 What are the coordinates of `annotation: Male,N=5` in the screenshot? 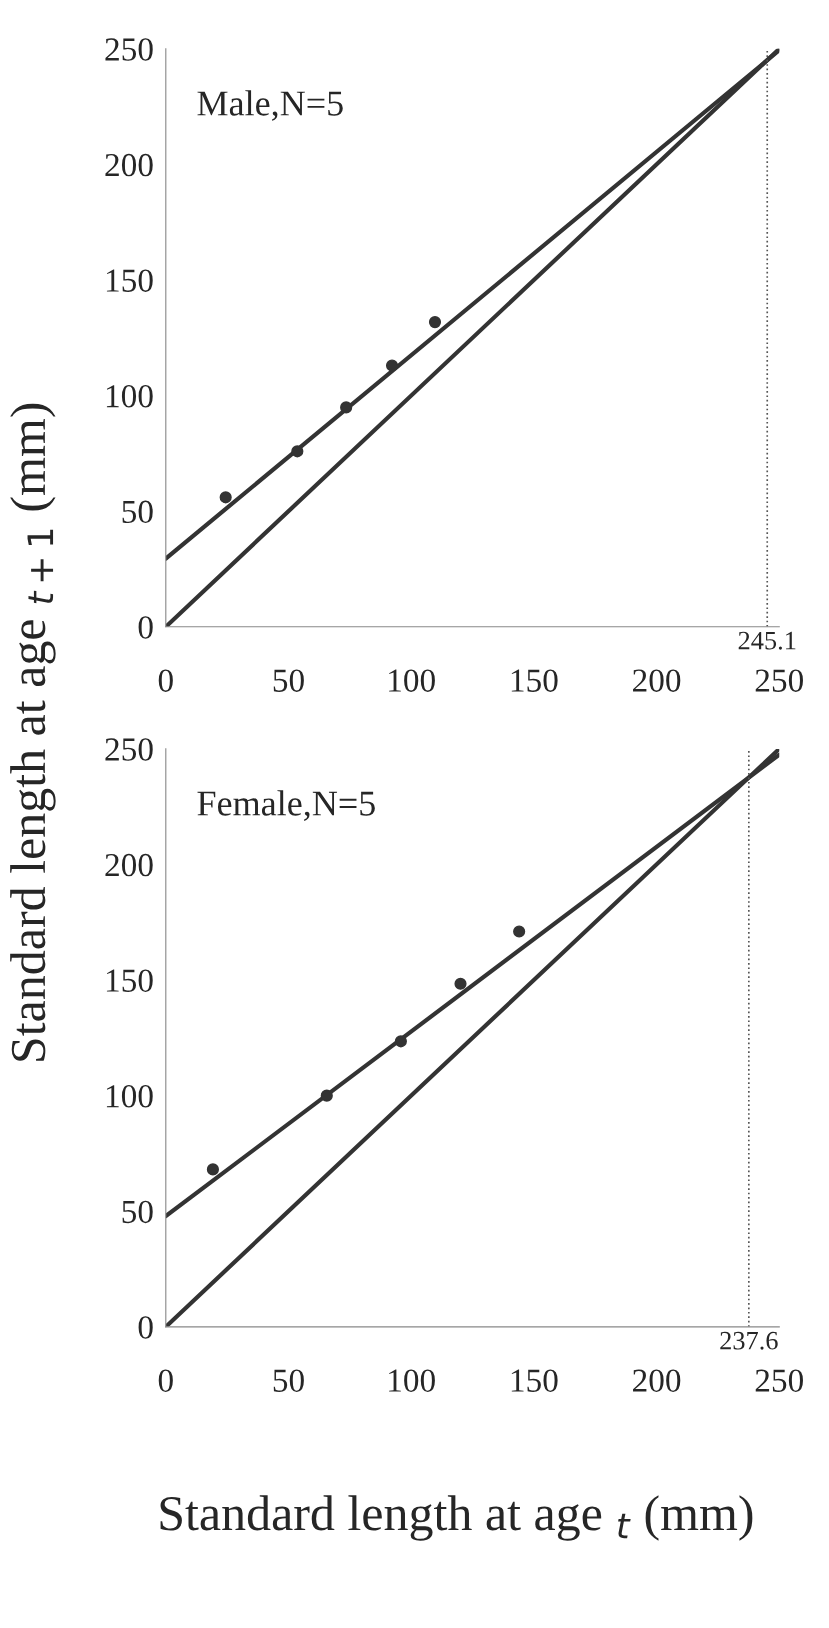 It's located at (270, 105).